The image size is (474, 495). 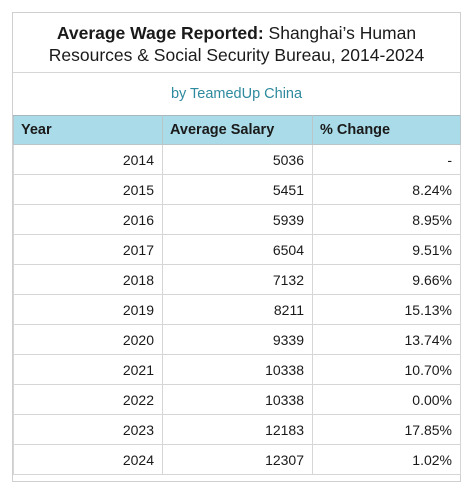 What do you see at coordinates (386, 369) in the screenshot?
I see `percent-change-cell: 10.70%` at bounding box center [386, 369].